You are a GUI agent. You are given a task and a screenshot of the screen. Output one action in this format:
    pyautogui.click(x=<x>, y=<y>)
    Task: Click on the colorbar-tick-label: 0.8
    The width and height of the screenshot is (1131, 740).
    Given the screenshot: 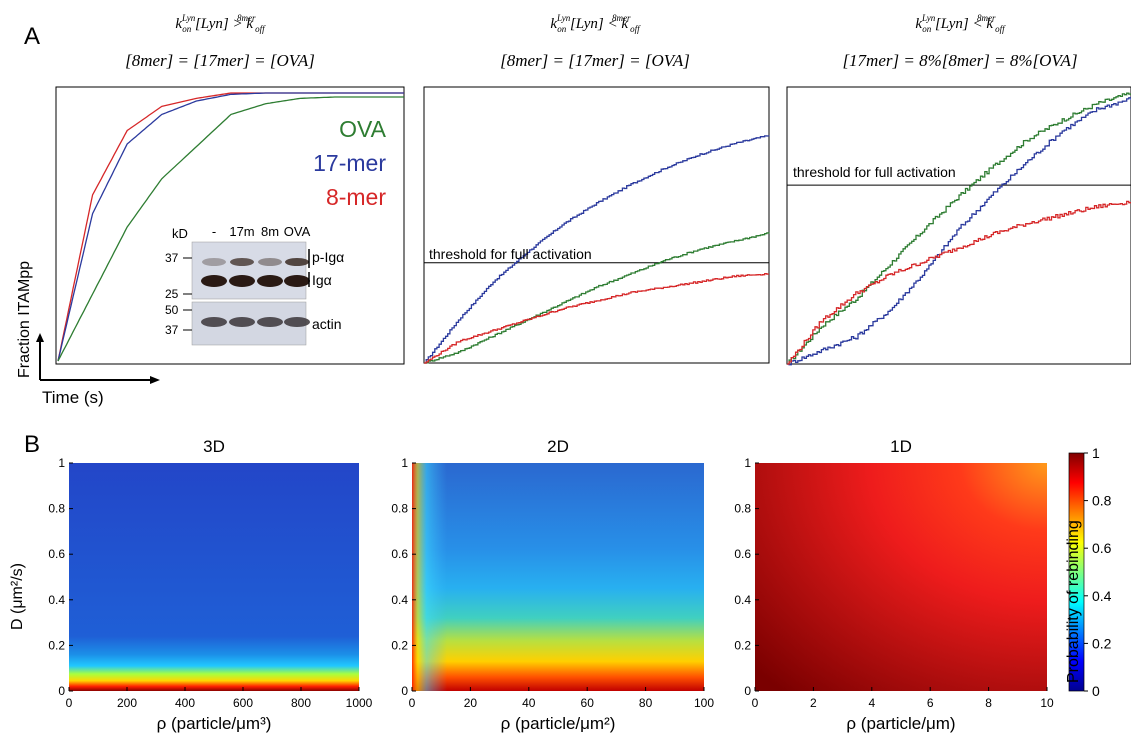 What is the action you would take?
    pyautogui.click(x=1102, y=501)
    